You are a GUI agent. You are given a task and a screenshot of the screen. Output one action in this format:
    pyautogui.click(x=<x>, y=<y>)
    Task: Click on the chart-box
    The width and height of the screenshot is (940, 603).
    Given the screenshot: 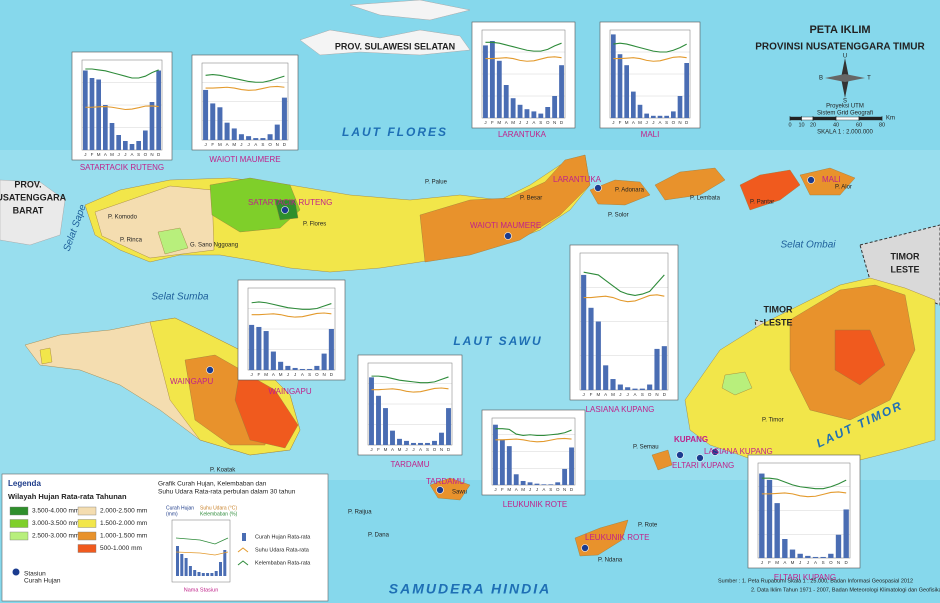 What is the action you would take?
    pyautogui.click(x=410, y=405)
    